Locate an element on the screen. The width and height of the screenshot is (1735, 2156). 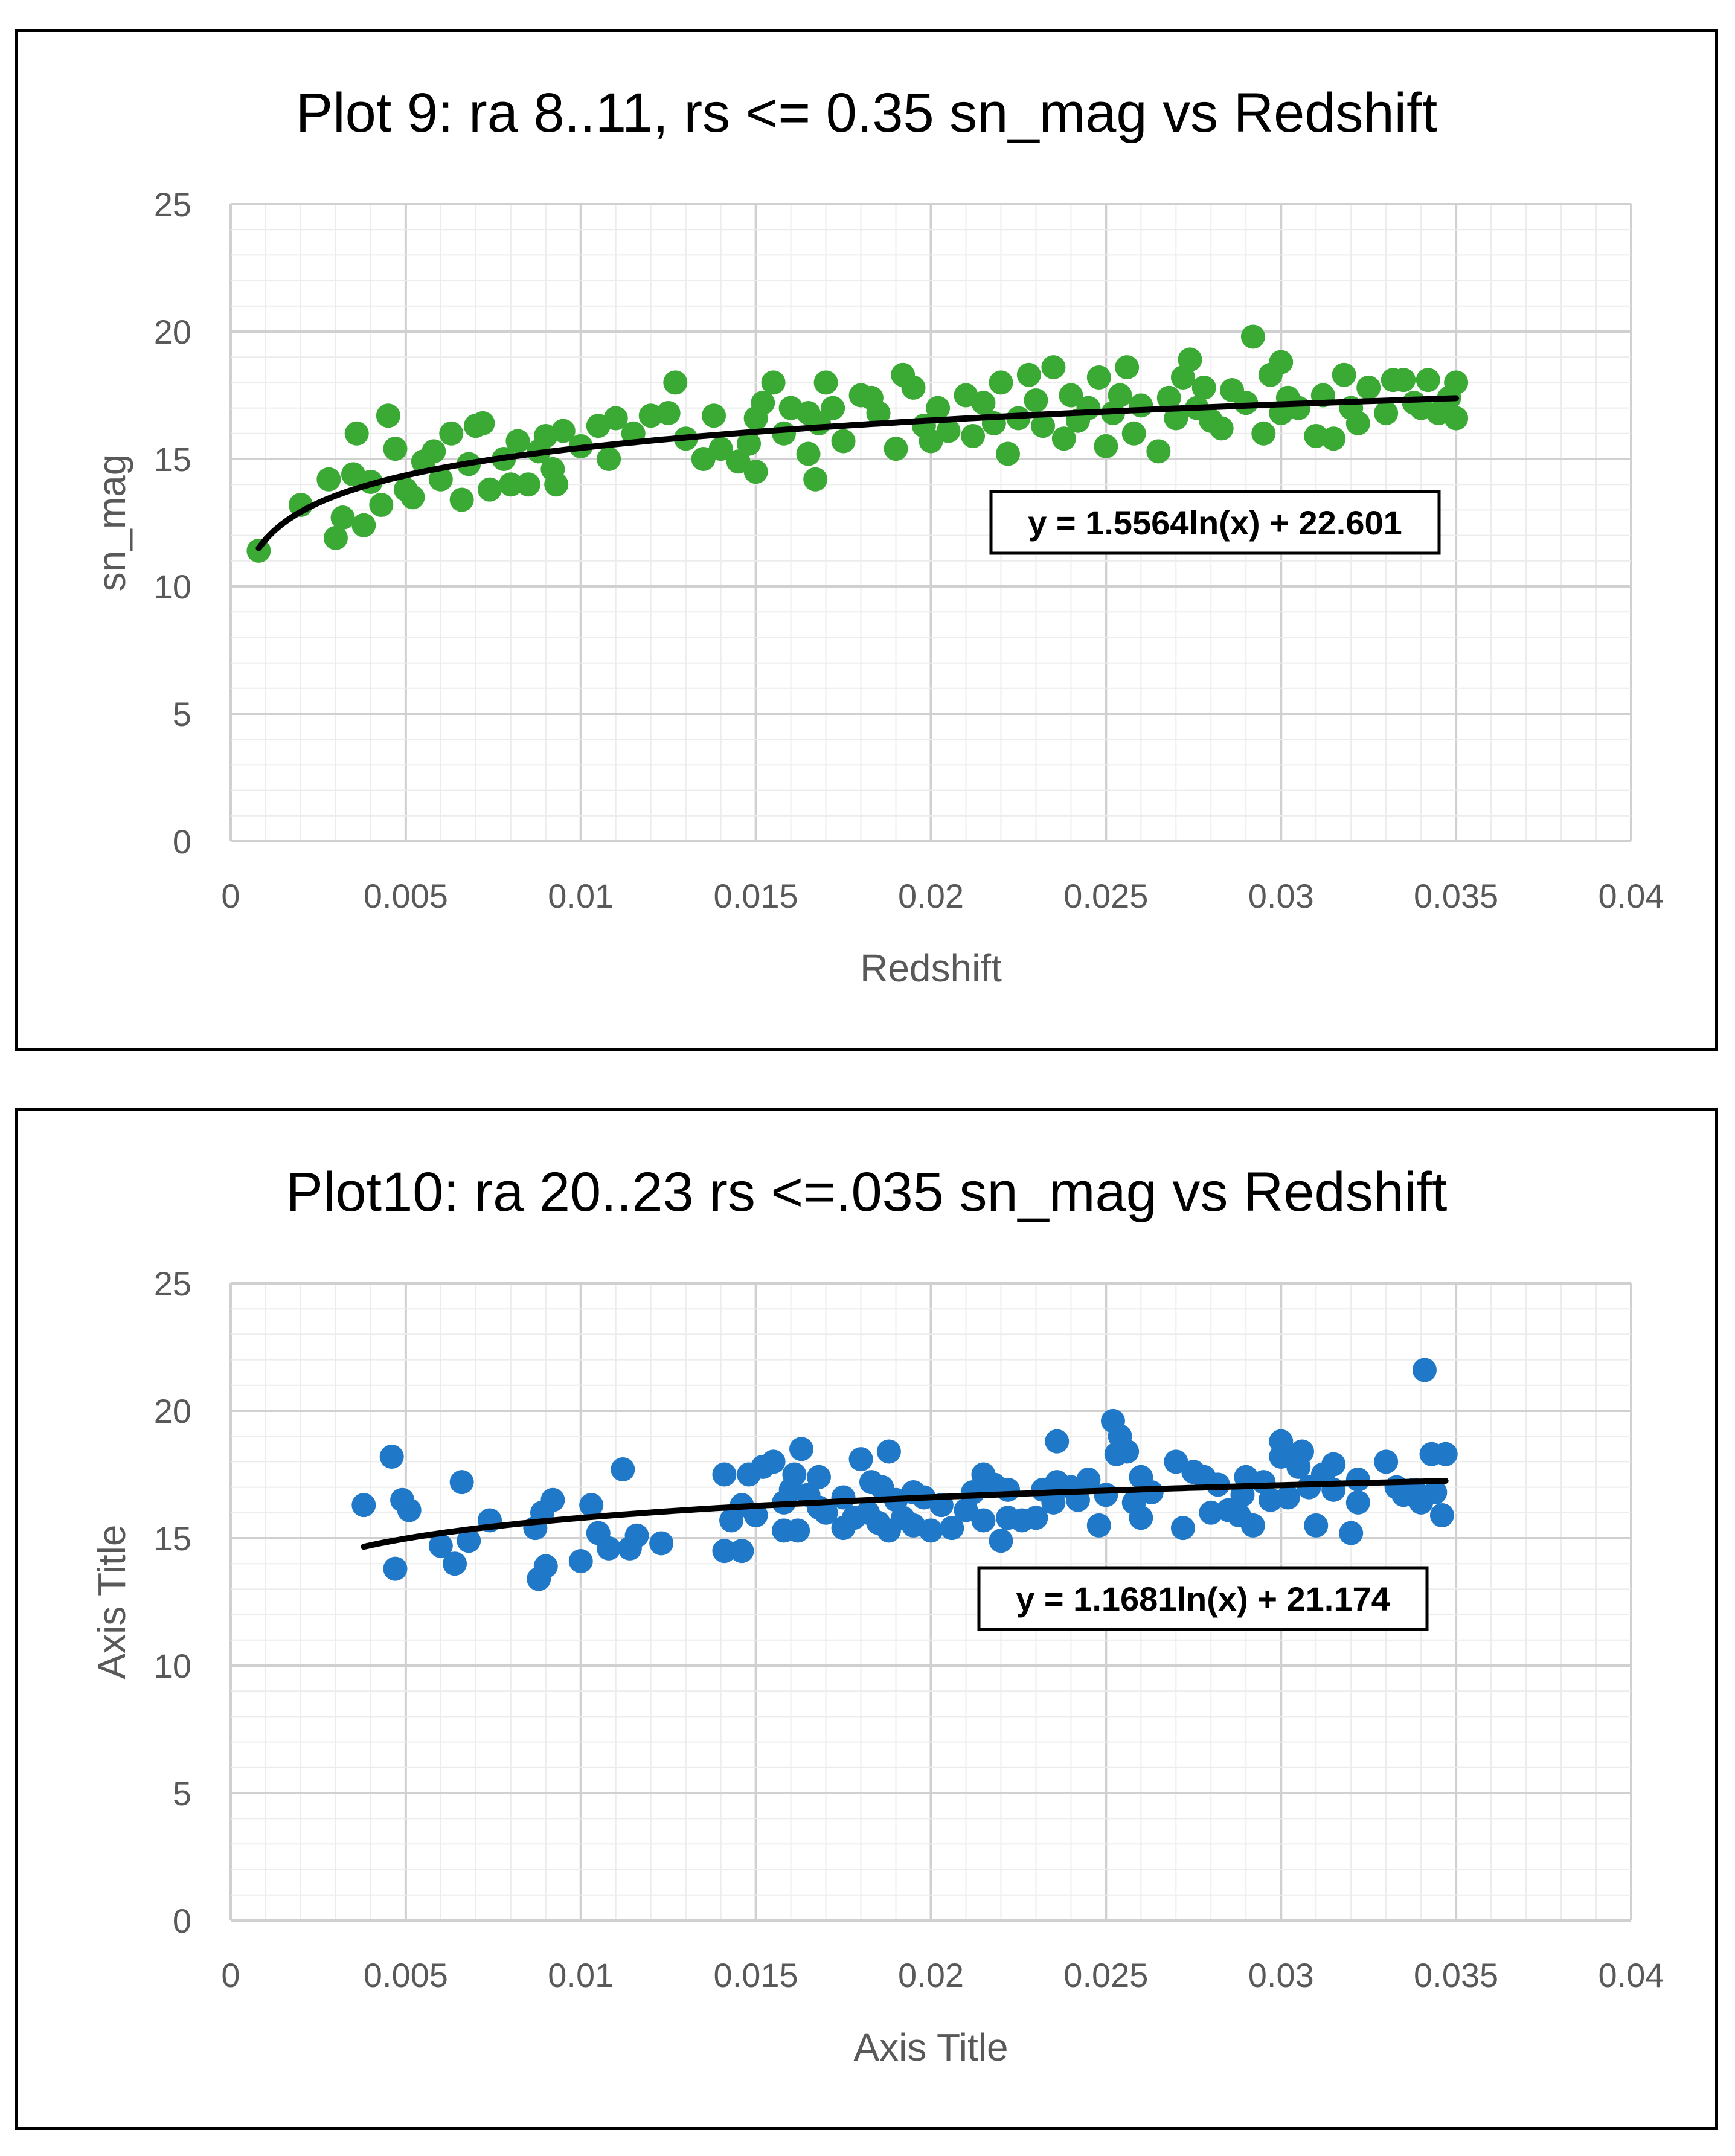
y-tick-label: 10 is located at coordinates (172, 587).